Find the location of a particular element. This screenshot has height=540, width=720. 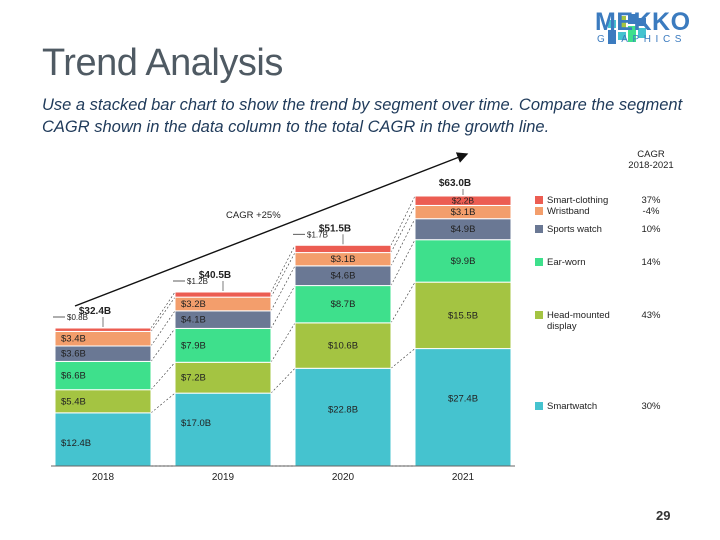

data-label-head_mounted-2021: $15.5B is located at coordinates (463, 315).